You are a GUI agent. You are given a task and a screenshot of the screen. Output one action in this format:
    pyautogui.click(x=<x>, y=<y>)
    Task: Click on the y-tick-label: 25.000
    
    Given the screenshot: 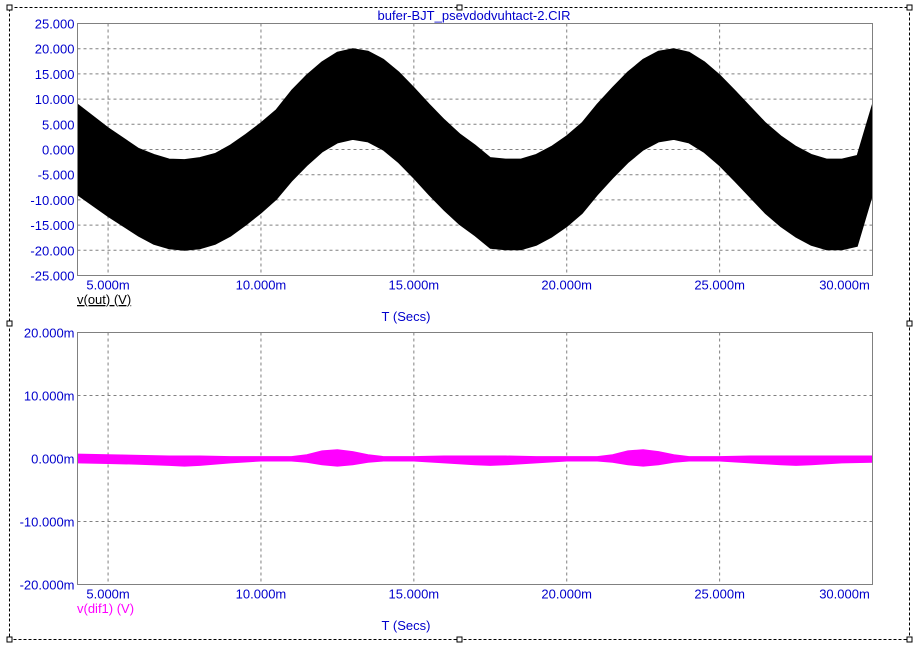 What is the action you would take?
    pyautogui.click(x=55, y=24)
    